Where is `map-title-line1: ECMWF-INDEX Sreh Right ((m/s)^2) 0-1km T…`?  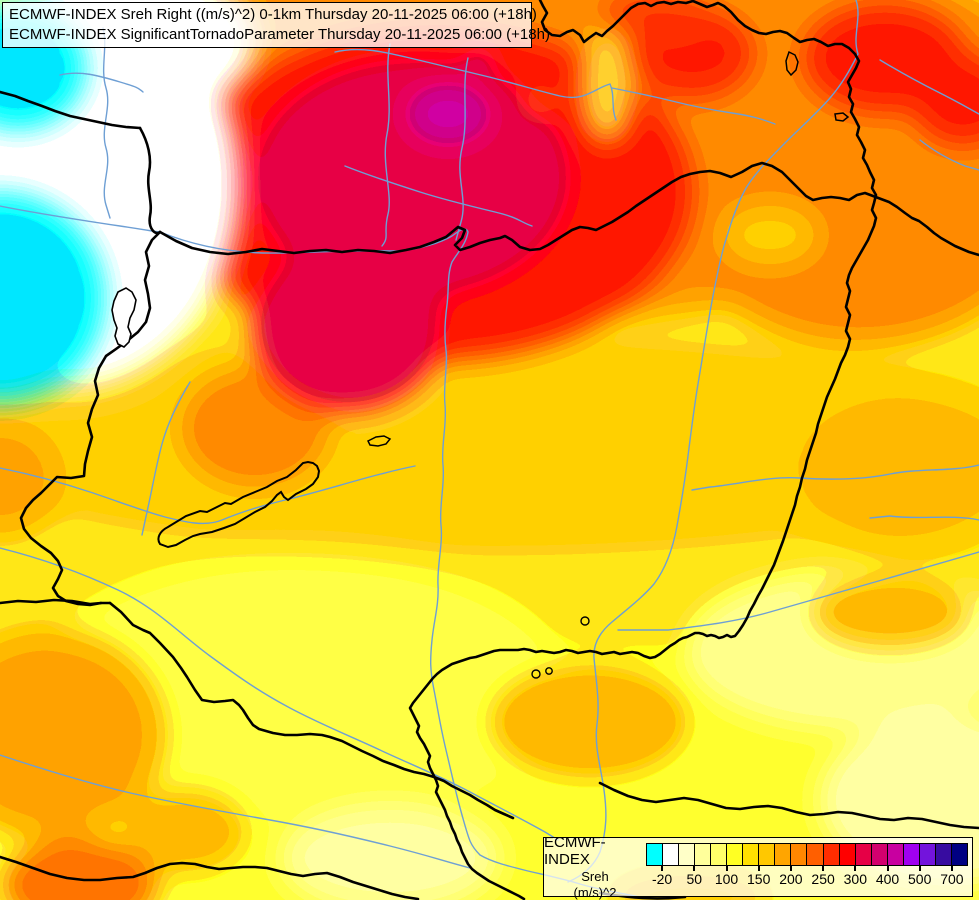 map-title-line1: ECMWF-INDEX Sreh Right ((m/s)^2) 0-1km T… is located at coordinates (273, 14).